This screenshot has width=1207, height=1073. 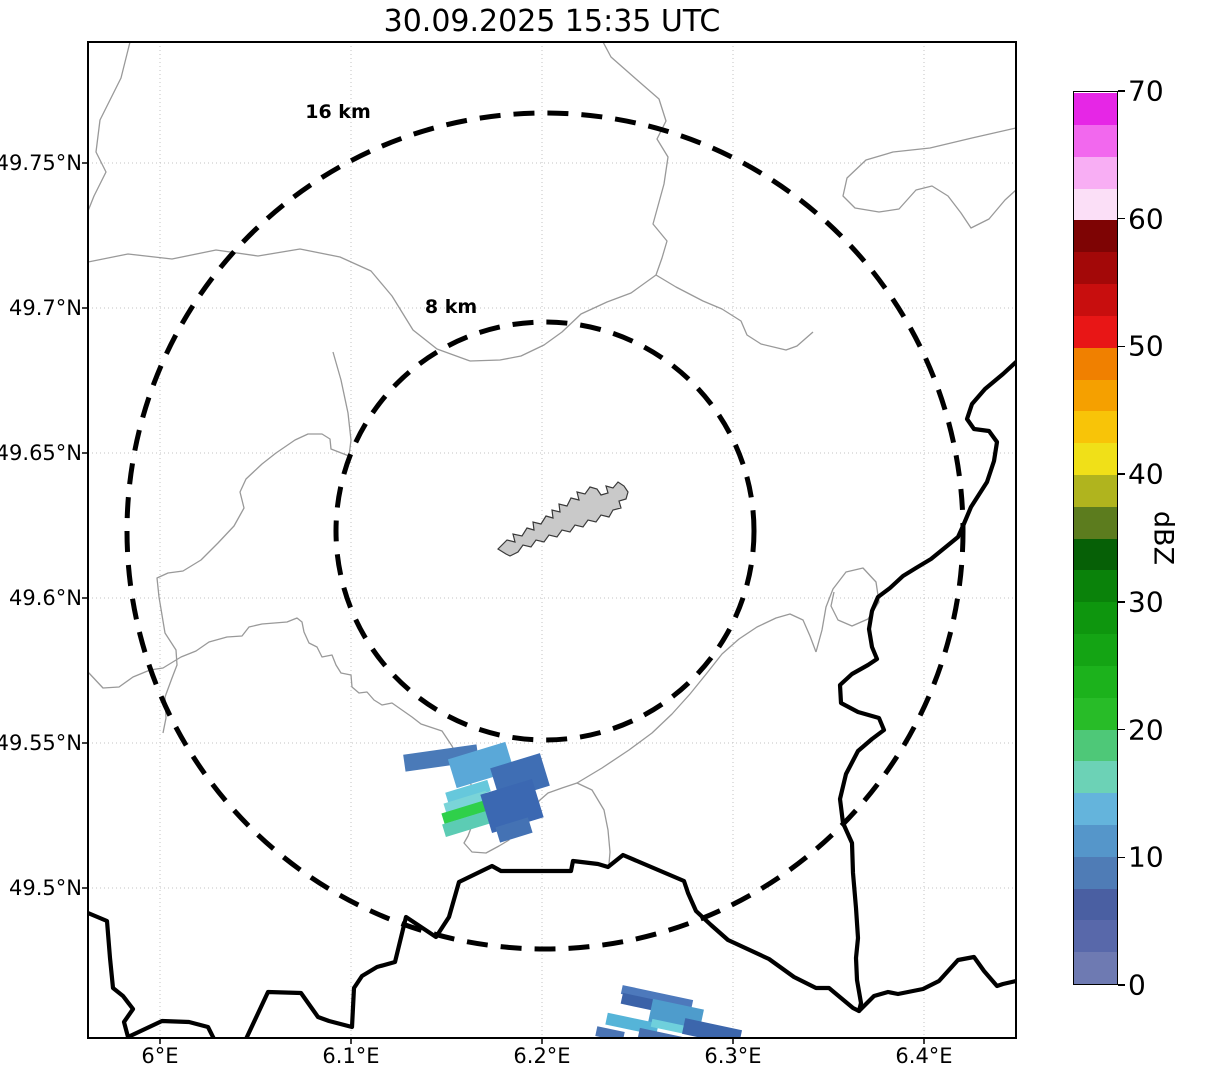 What do you see at coordinates (41, 453) in the screenshot?
I see `y-tick-label: 49.65°N` at bounding box center [41, 453].